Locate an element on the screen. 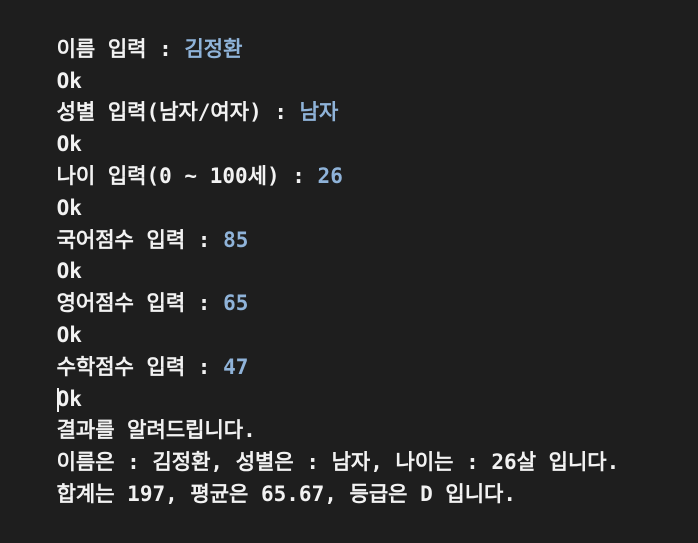 The width and height of the screenshot is (698, 543). console-result-header: 결과를 알려드립니다. is located at coordinates (352, 413).